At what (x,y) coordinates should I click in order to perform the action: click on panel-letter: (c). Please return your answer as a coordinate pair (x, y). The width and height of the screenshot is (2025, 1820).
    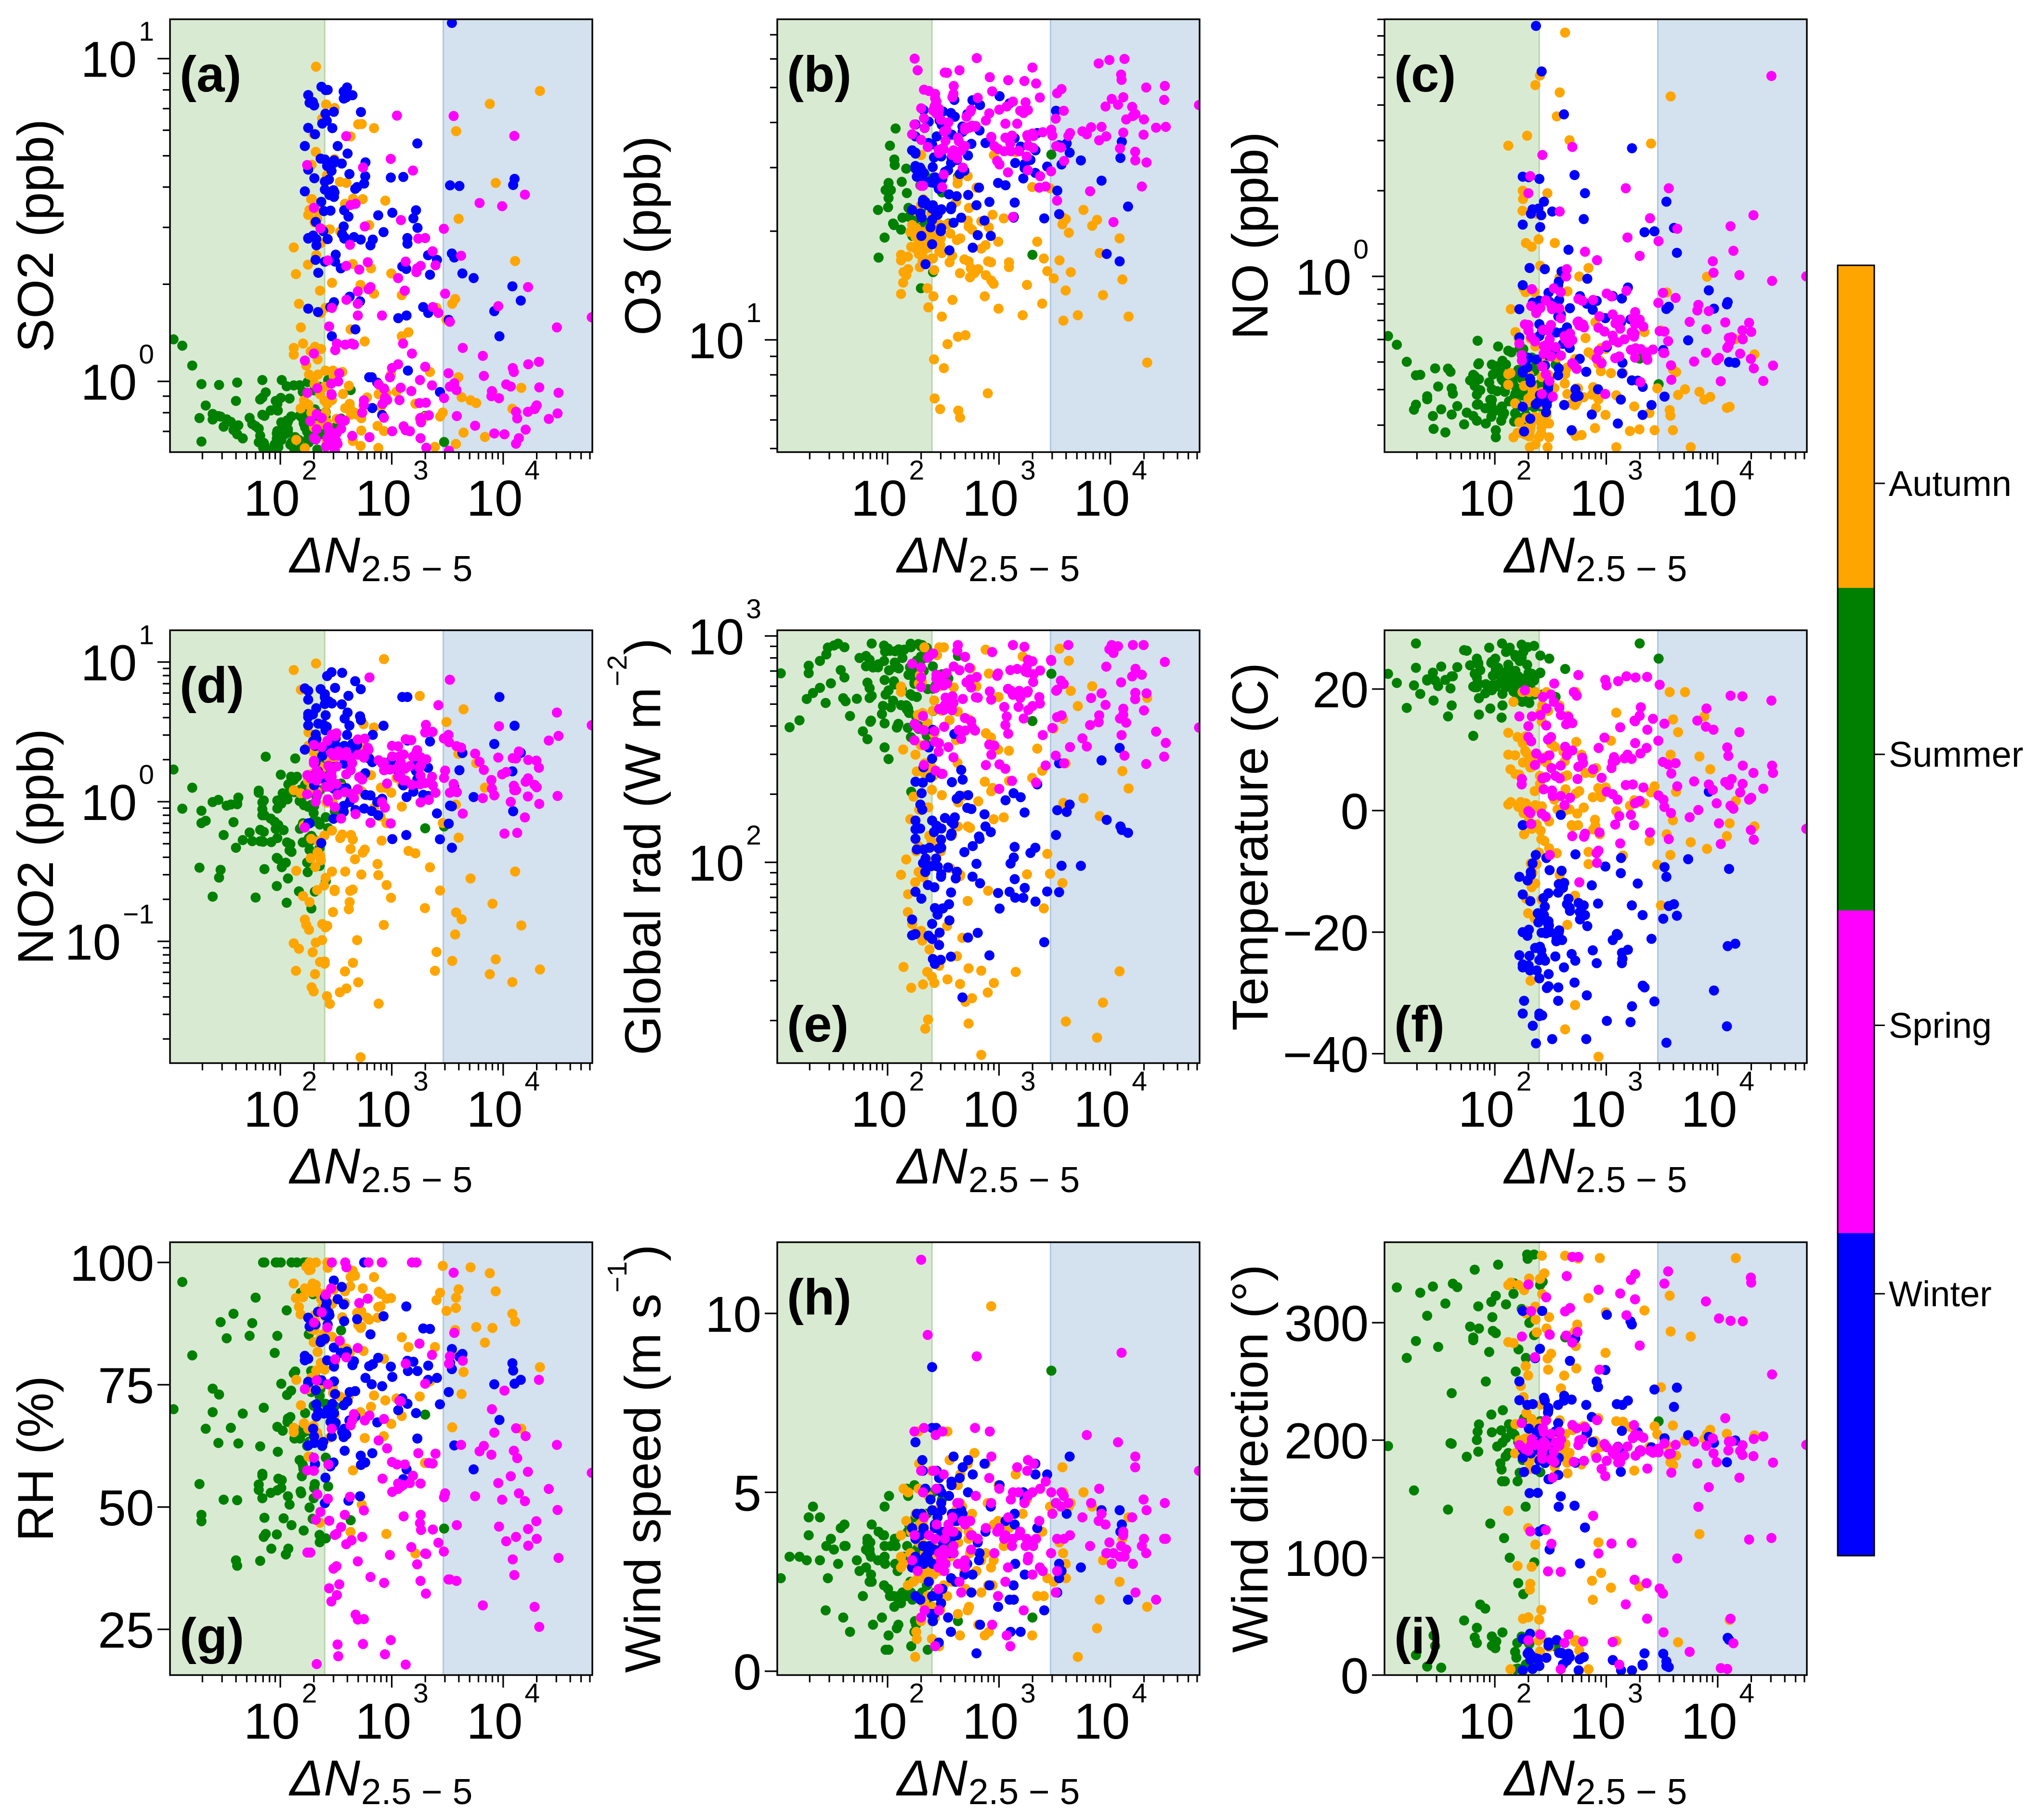
    Looking at the image, I should click on (1425, 75).